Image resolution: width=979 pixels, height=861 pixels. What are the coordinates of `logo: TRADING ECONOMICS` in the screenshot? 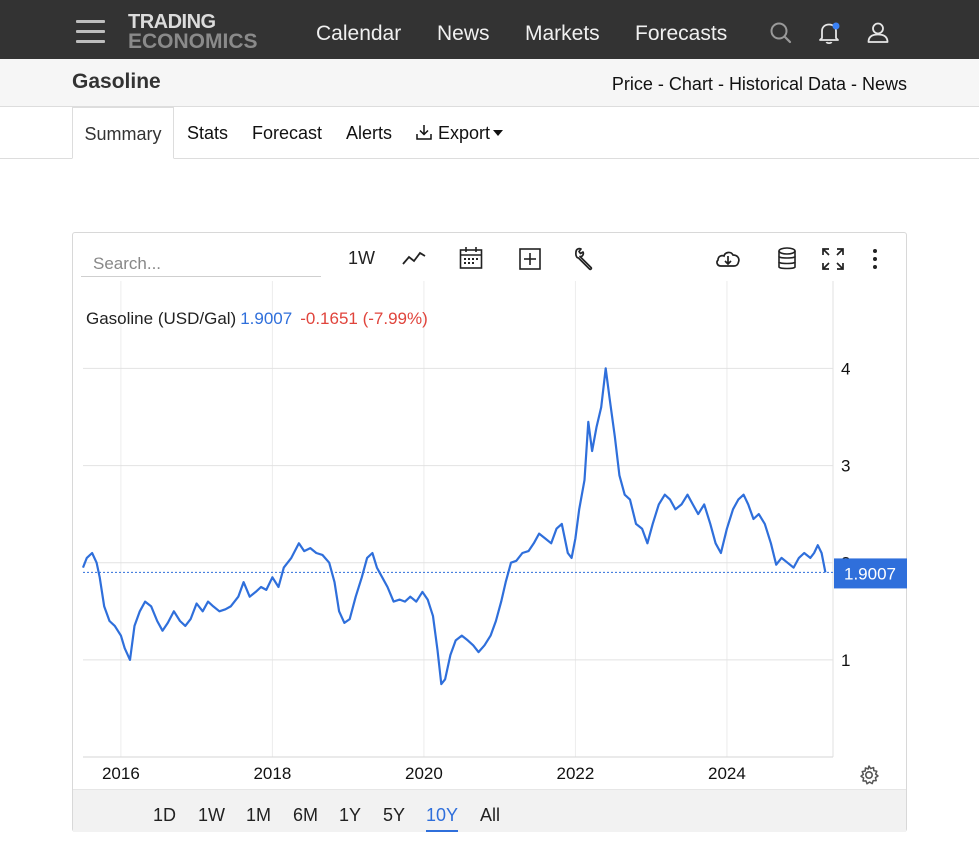 It's located at (193, 32).